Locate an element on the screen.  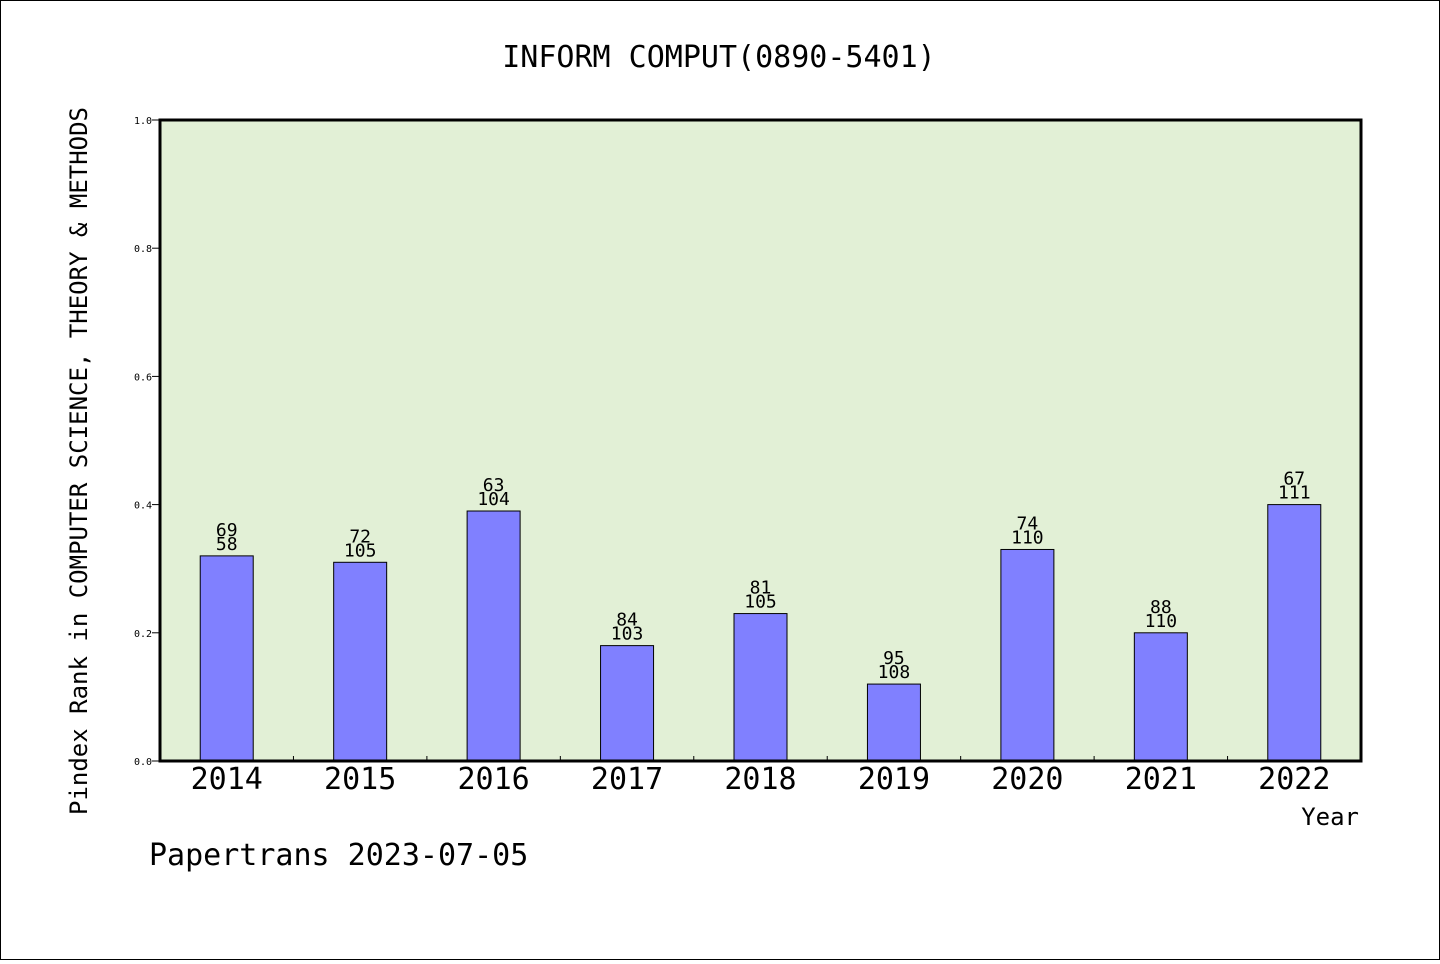
data-label-top-2022: 67 is located at coordinates (1294, 479).